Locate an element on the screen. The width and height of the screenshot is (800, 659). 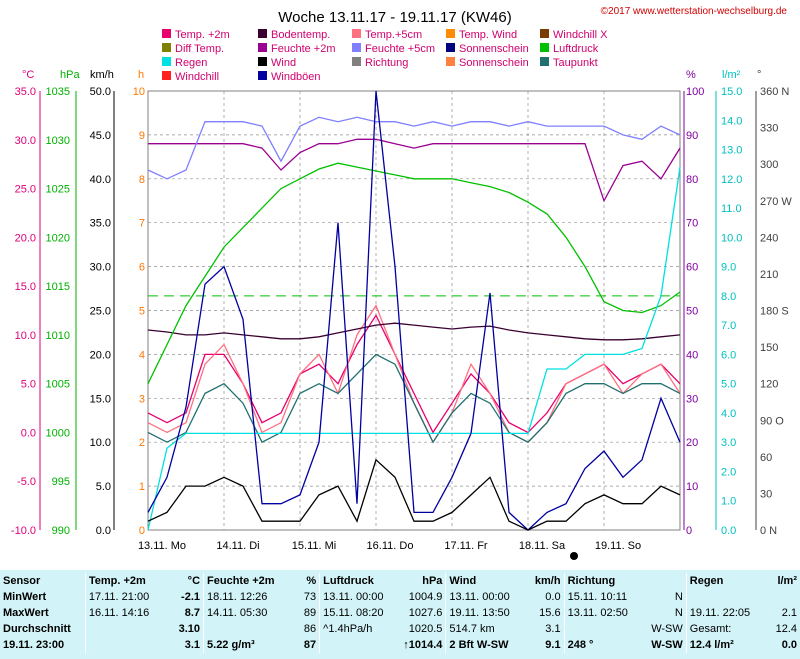
day-label: 17.11. Fr is located at coordinates (466, 546).